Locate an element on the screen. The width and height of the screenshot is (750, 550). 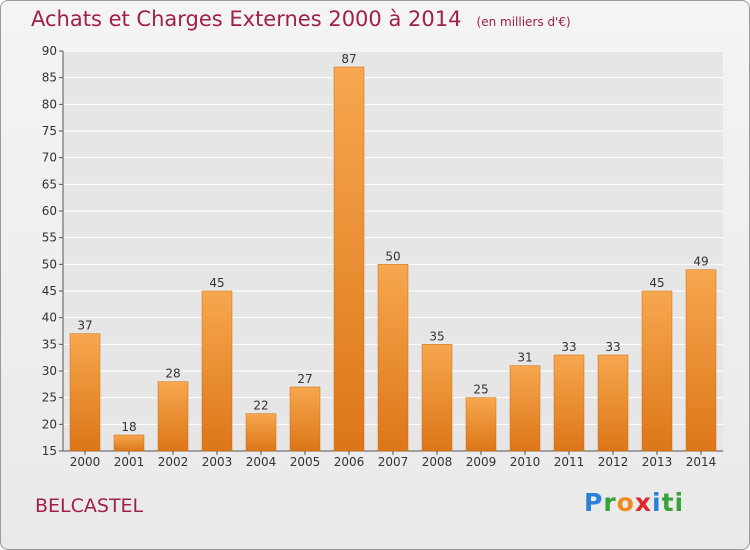
proxiti-logo: Proxiti is located at coordinates (634, 502).